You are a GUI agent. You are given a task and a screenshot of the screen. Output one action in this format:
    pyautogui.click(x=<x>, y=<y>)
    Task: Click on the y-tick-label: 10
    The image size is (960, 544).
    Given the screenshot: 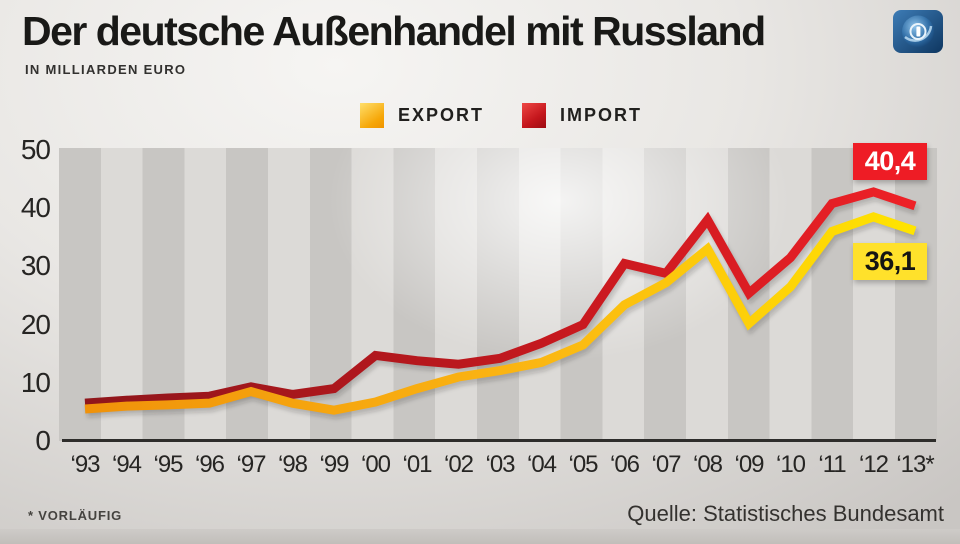 What is the action you would take?
    pyautogui.click(x=35, y=382)
    